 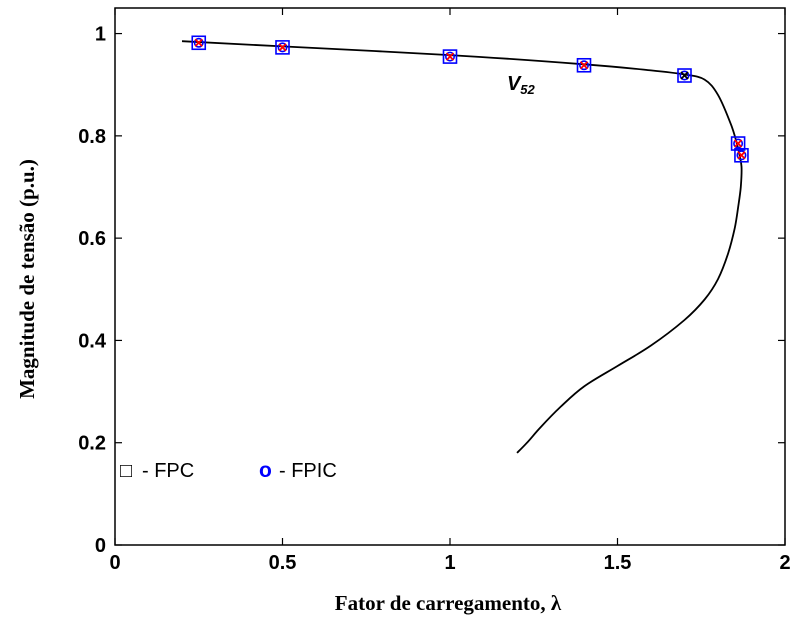 I want to click on x-tick-label: 2, so click(x=784, y=563).